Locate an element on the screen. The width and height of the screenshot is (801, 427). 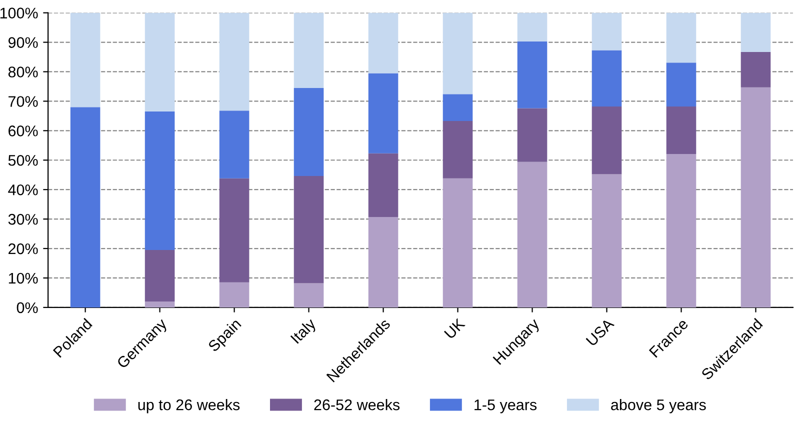
legend-label: 26-52 weeks is located at coordinates (357, 404).